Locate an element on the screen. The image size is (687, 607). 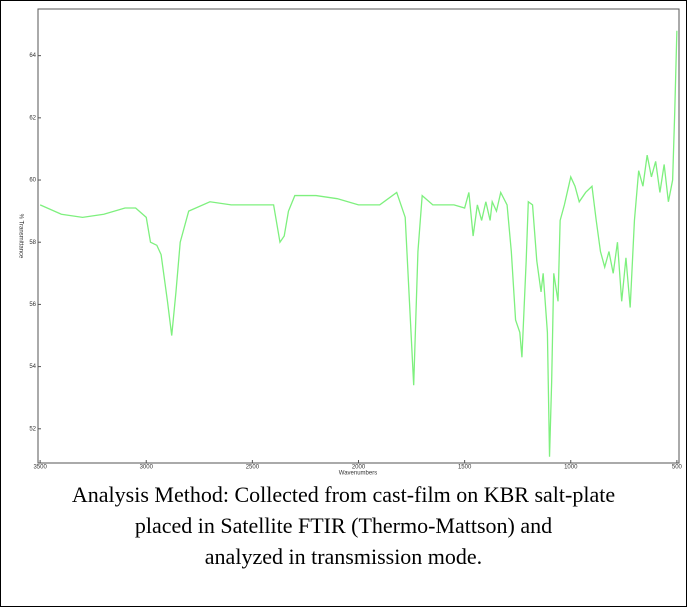
y-tick-label: 56 is located at coordinates (32, 305).